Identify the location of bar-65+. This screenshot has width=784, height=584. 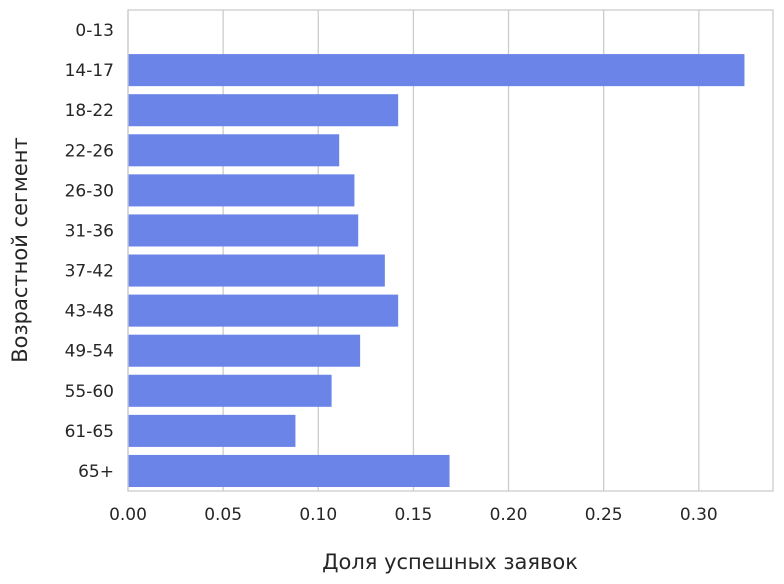
(289, 470).